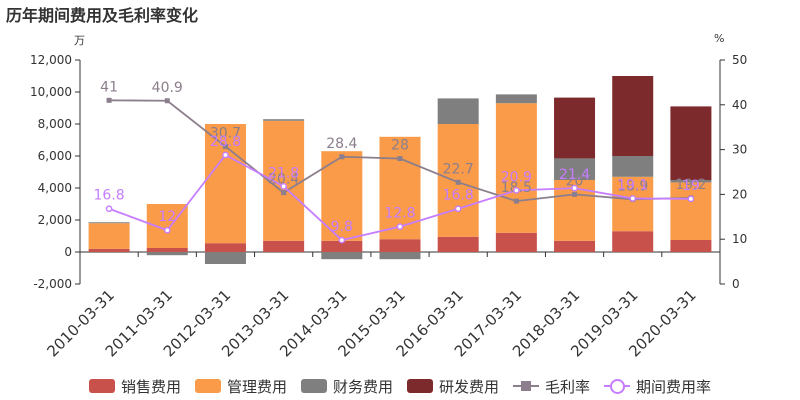 This screenshot has width=800, height=400. Describe the element at coordinates (225, 142) in the screenshot. I see `period-expense-label: 28.8` at that location.